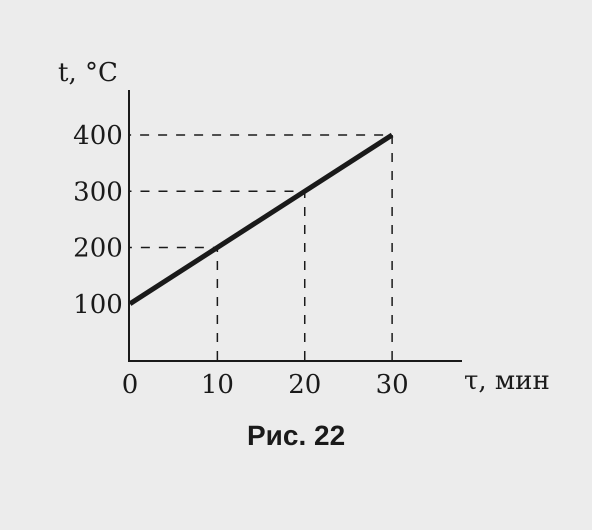 The width and height of the screenshot is (592, 530). I want to click on x-tick-label: 0, so click(130, 385).